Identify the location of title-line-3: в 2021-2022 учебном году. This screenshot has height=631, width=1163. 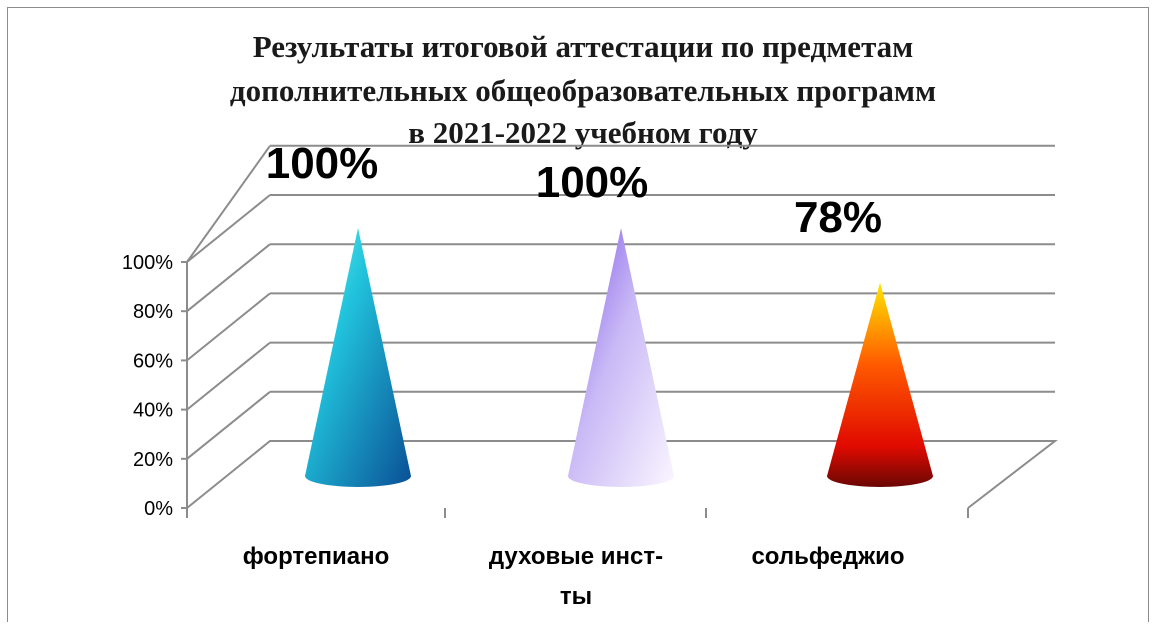
(583, 132).